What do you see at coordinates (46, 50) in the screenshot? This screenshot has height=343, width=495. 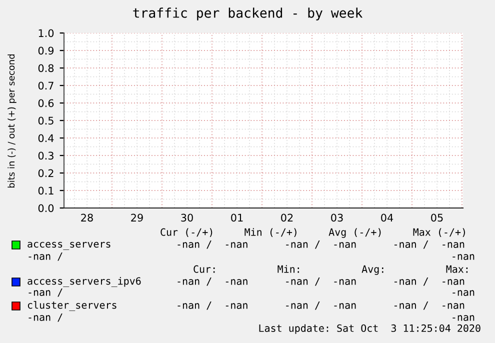 I see `y-tick-label: 0.9` at bounding box center [46, 50].